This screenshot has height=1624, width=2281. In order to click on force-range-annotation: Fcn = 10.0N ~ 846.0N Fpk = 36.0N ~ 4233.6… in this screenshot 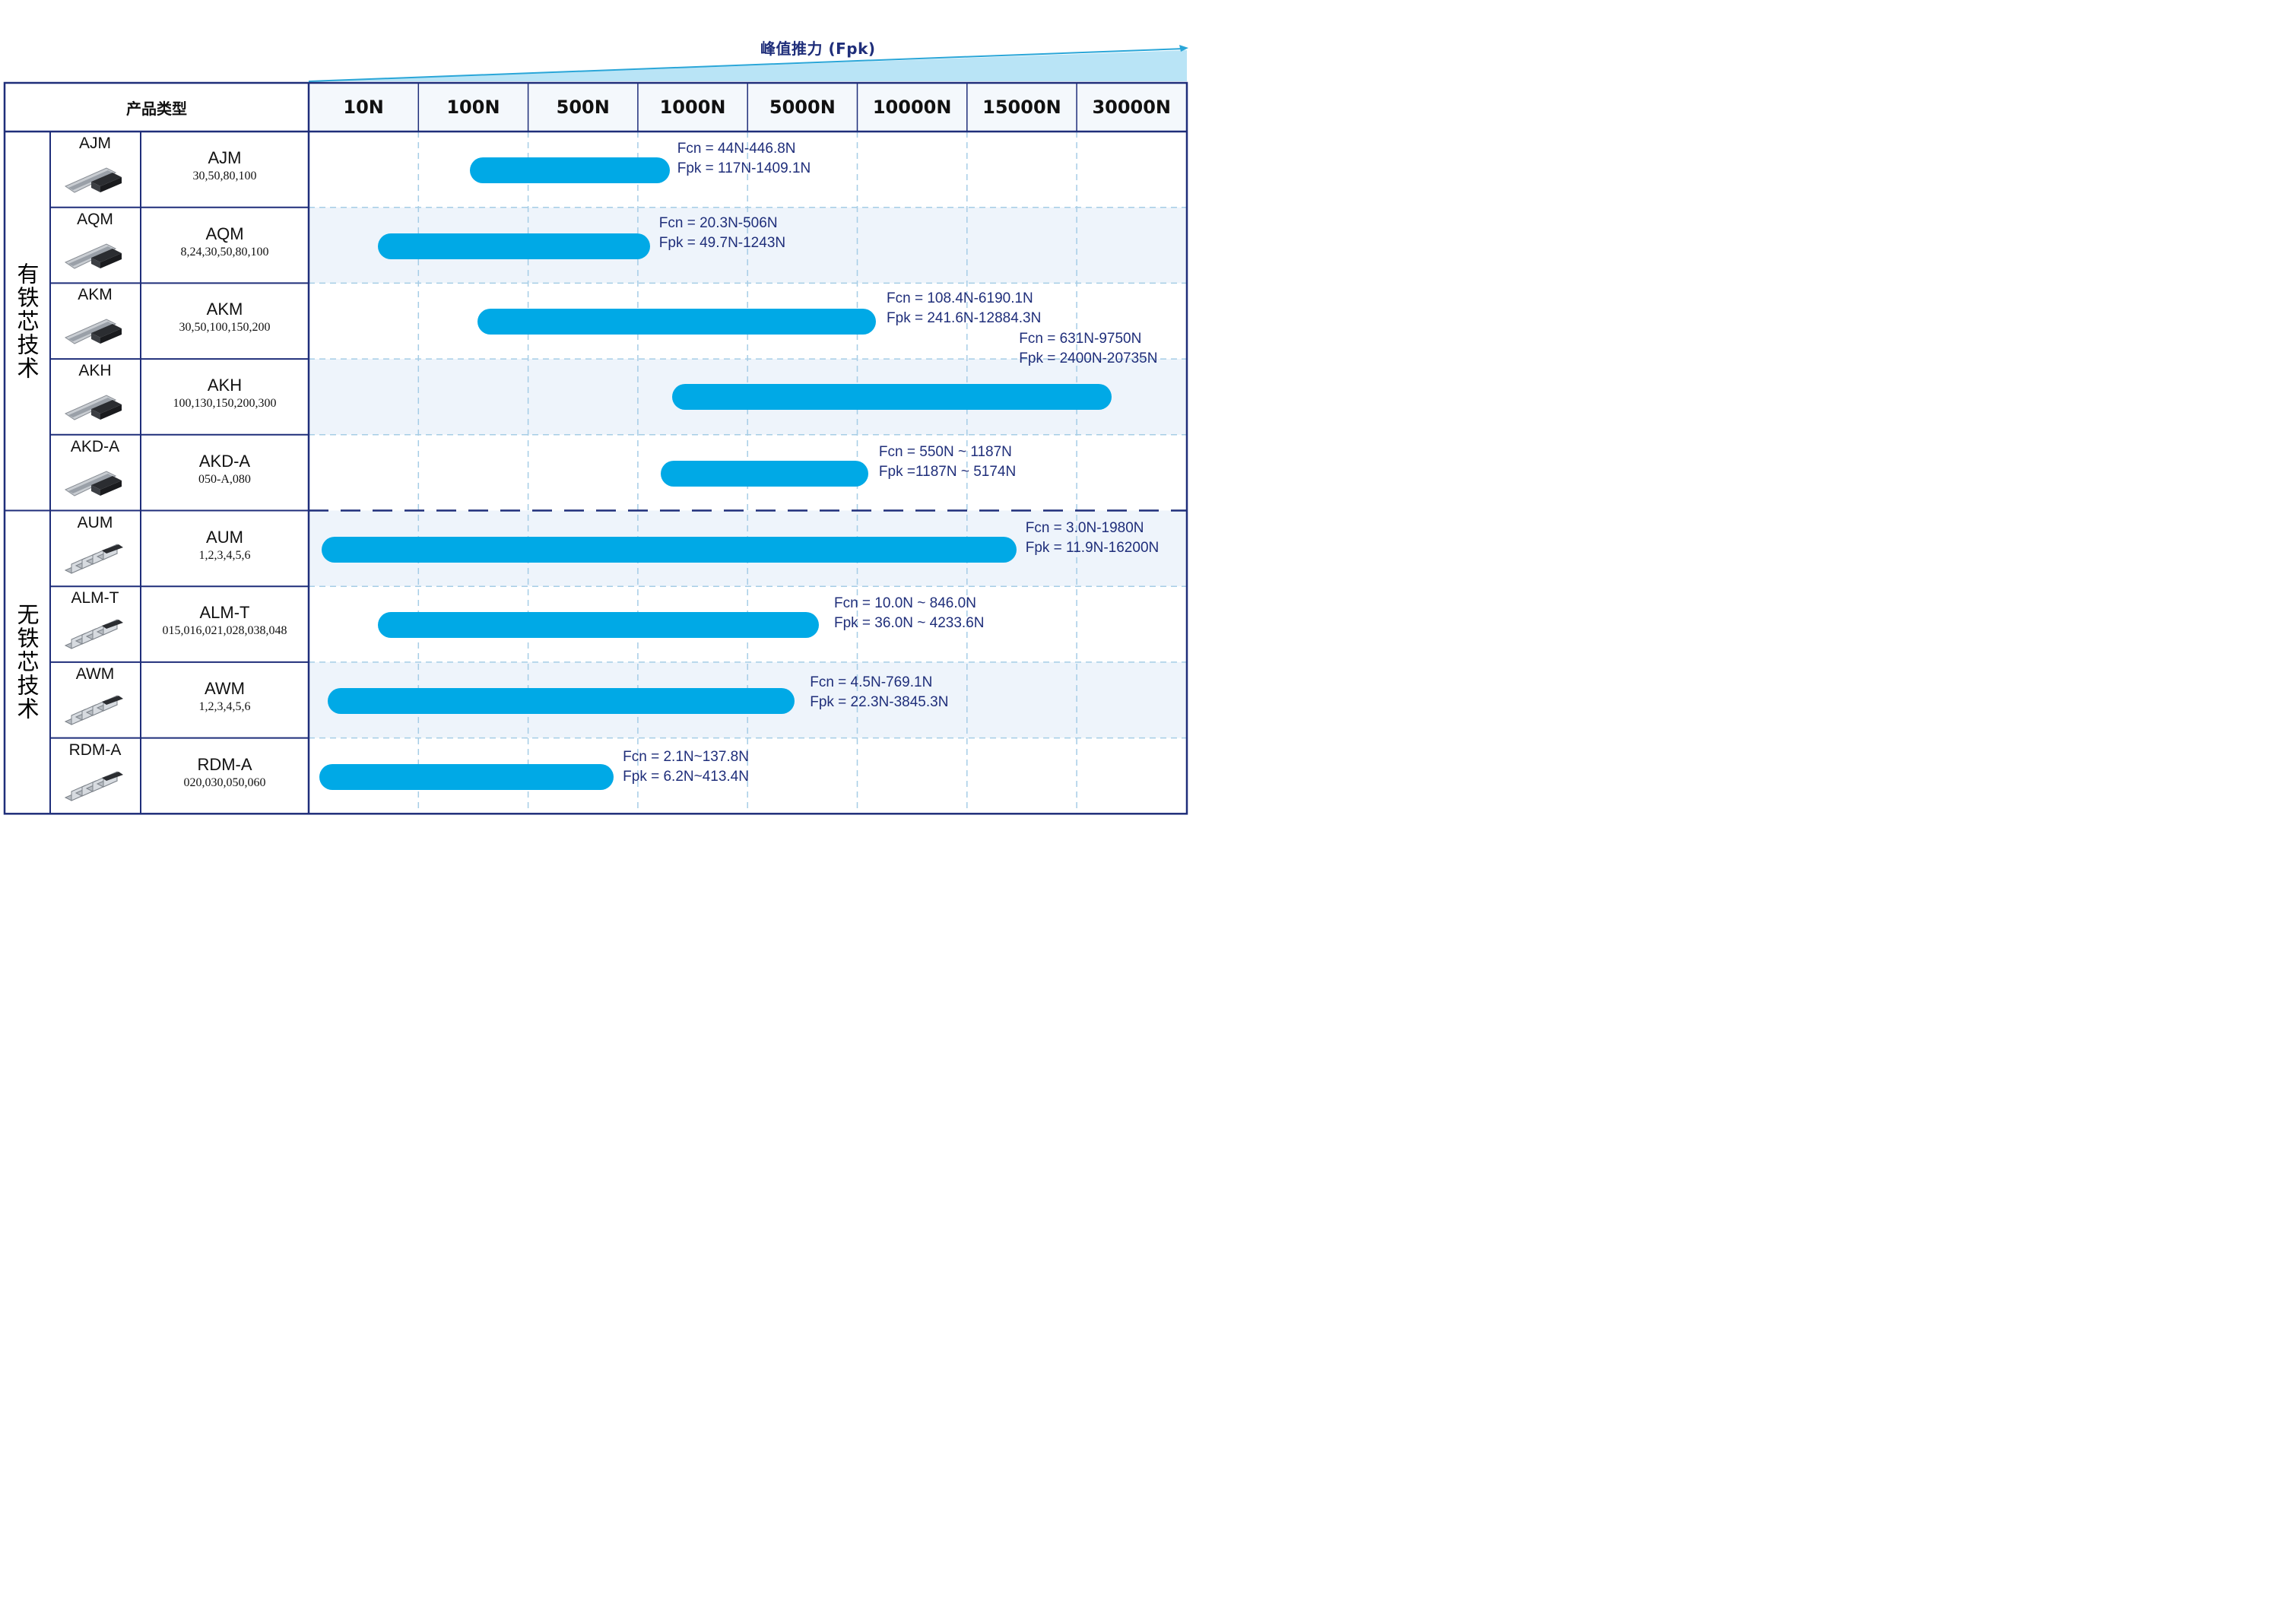, I will do `click(909, 613)`.